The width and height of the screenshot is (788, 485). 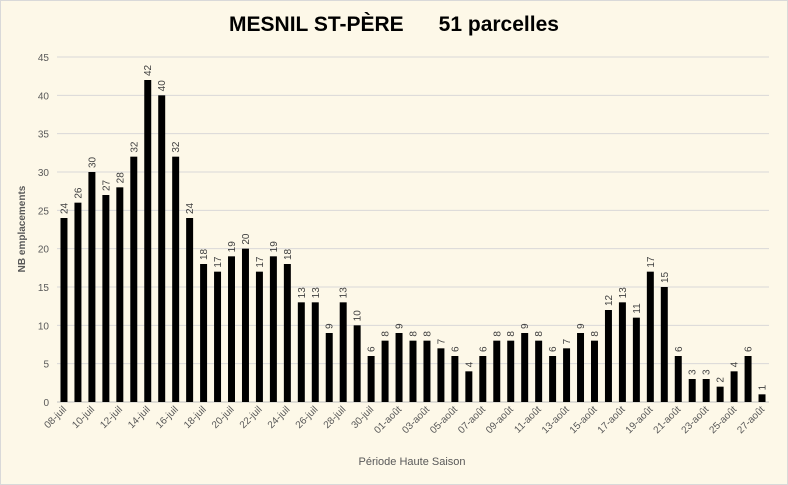 I want to click on data-label: 1, so click(x=763, y=387).